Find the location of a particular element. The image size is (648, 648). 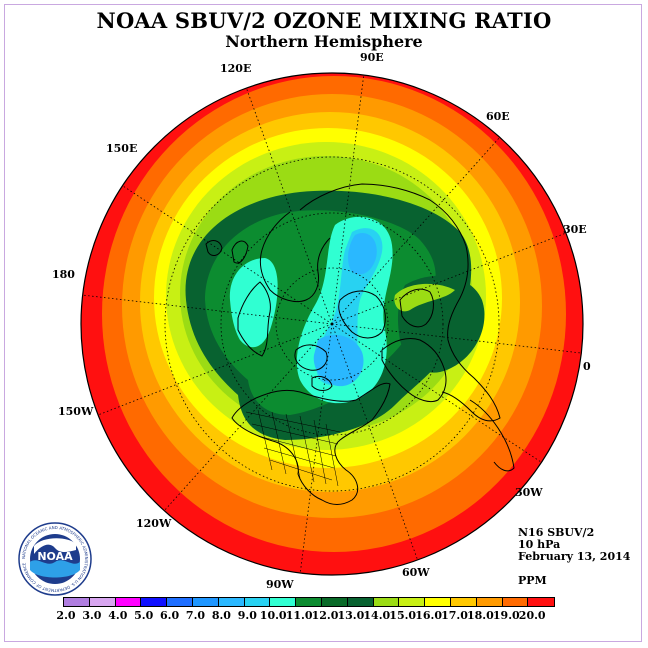

page-title: NOAA SBUV/2 OZONE MIXING RATIO is located at coordinates (324, 20).